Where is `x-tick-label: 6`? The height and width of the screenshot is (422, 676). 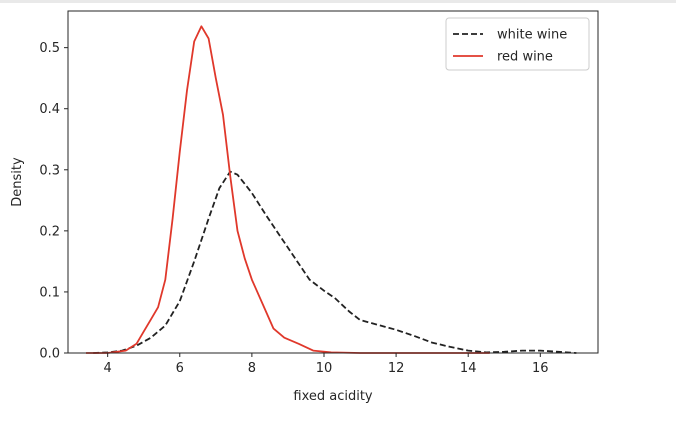 x-tick-label: 6 is located at coordinates (180, 368).